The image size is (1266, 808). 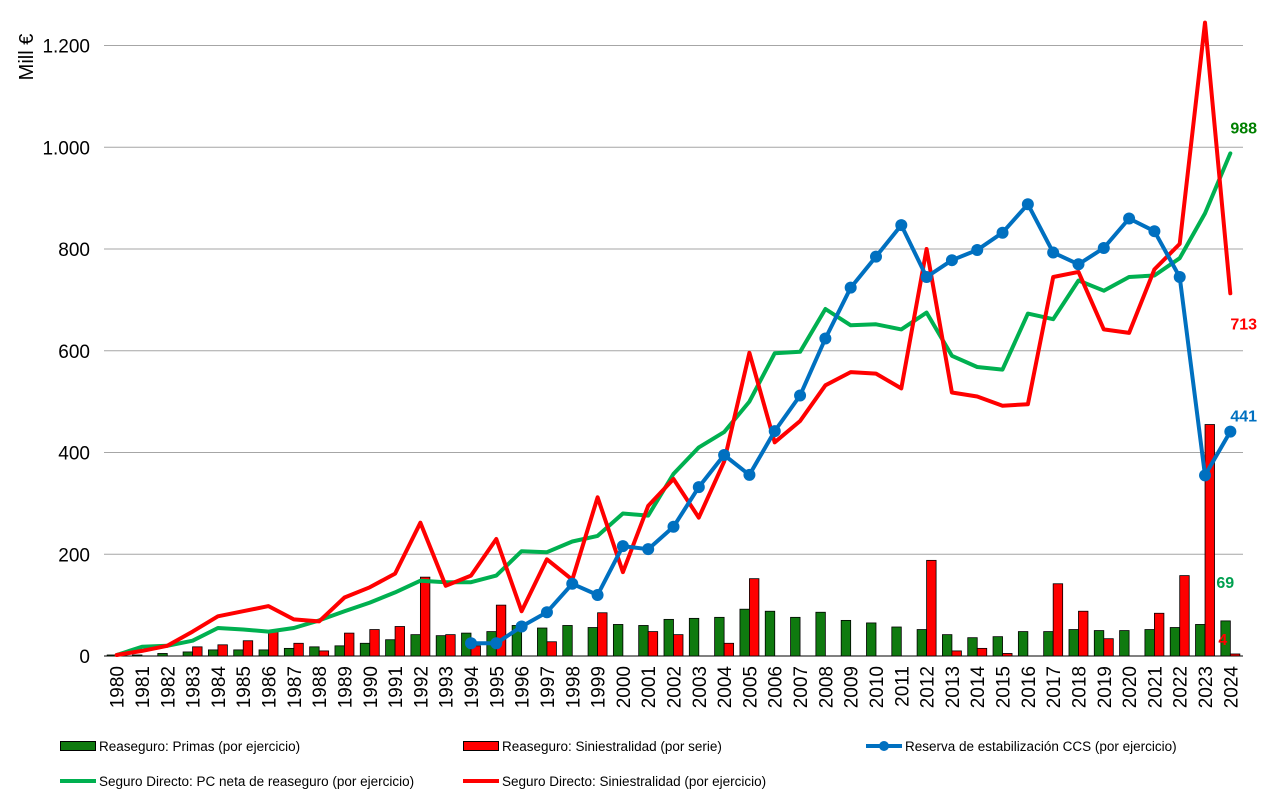 I want to click on x-tick-label: 1985, so click(x=244, y=687).